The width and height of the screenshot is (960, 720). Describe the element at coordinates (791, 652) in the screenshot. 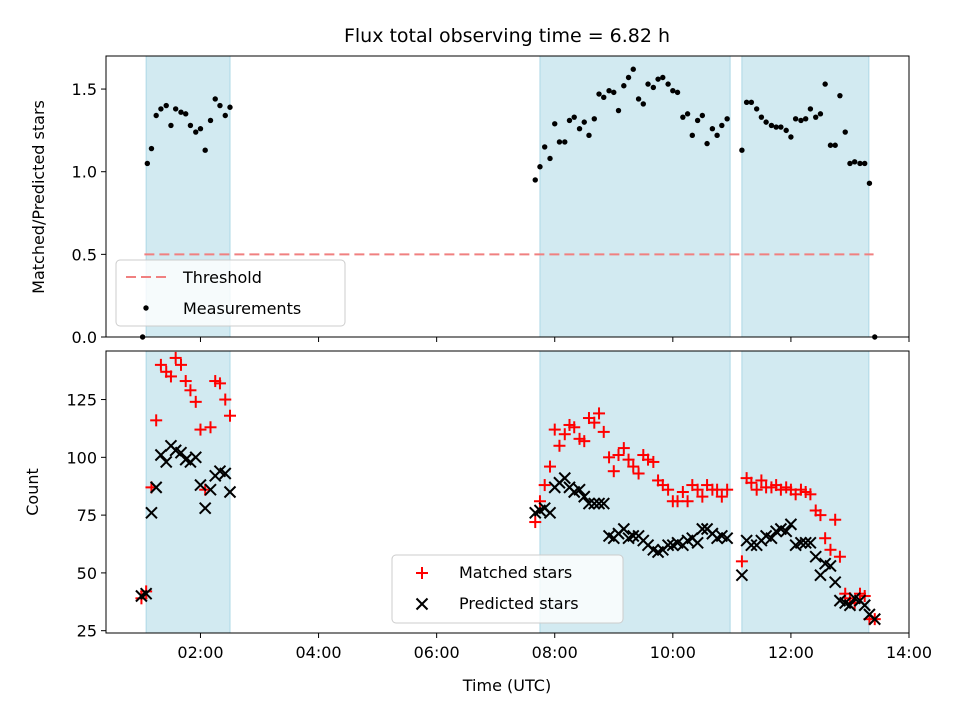

I see `x-tick-label: 12:00` at that location.